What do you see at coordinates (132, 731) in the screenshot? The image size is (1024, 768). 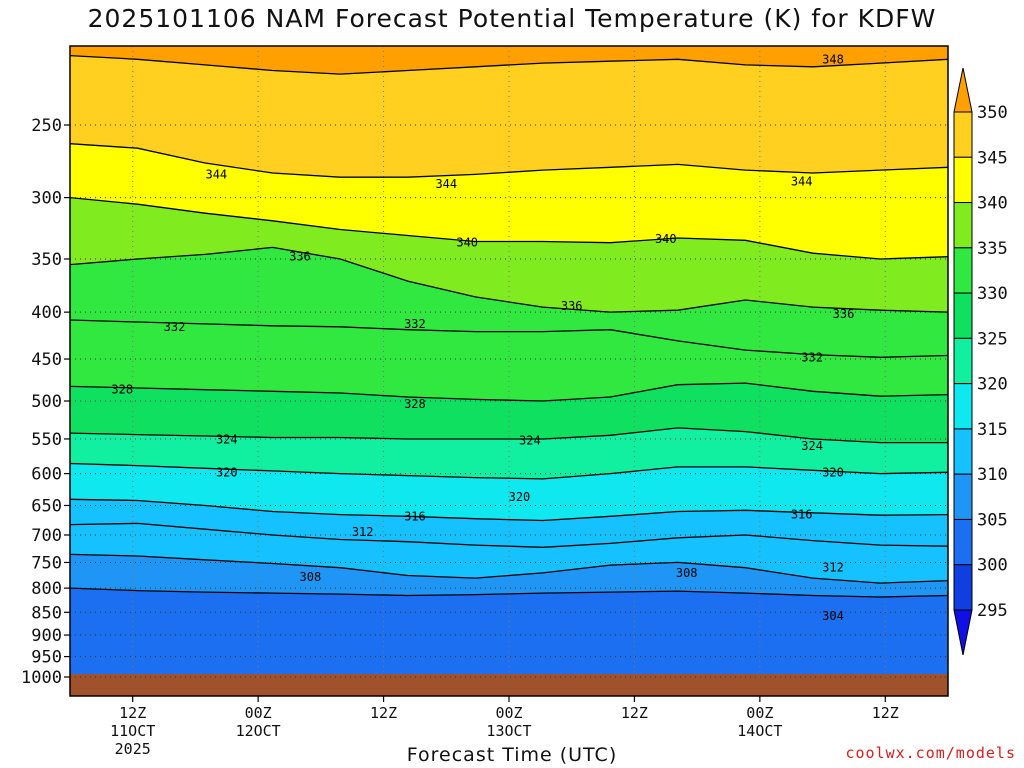 I see `x-tick-date: 11OCT` at bounding box center [132, 731].